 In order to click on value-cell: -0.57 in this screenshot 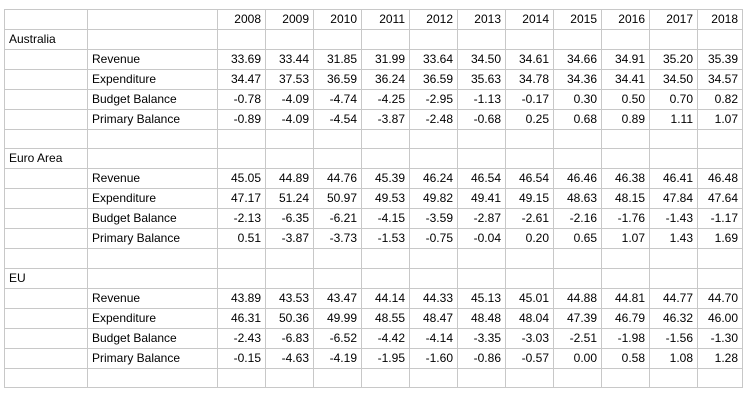, I will do `click(529, 358)`.